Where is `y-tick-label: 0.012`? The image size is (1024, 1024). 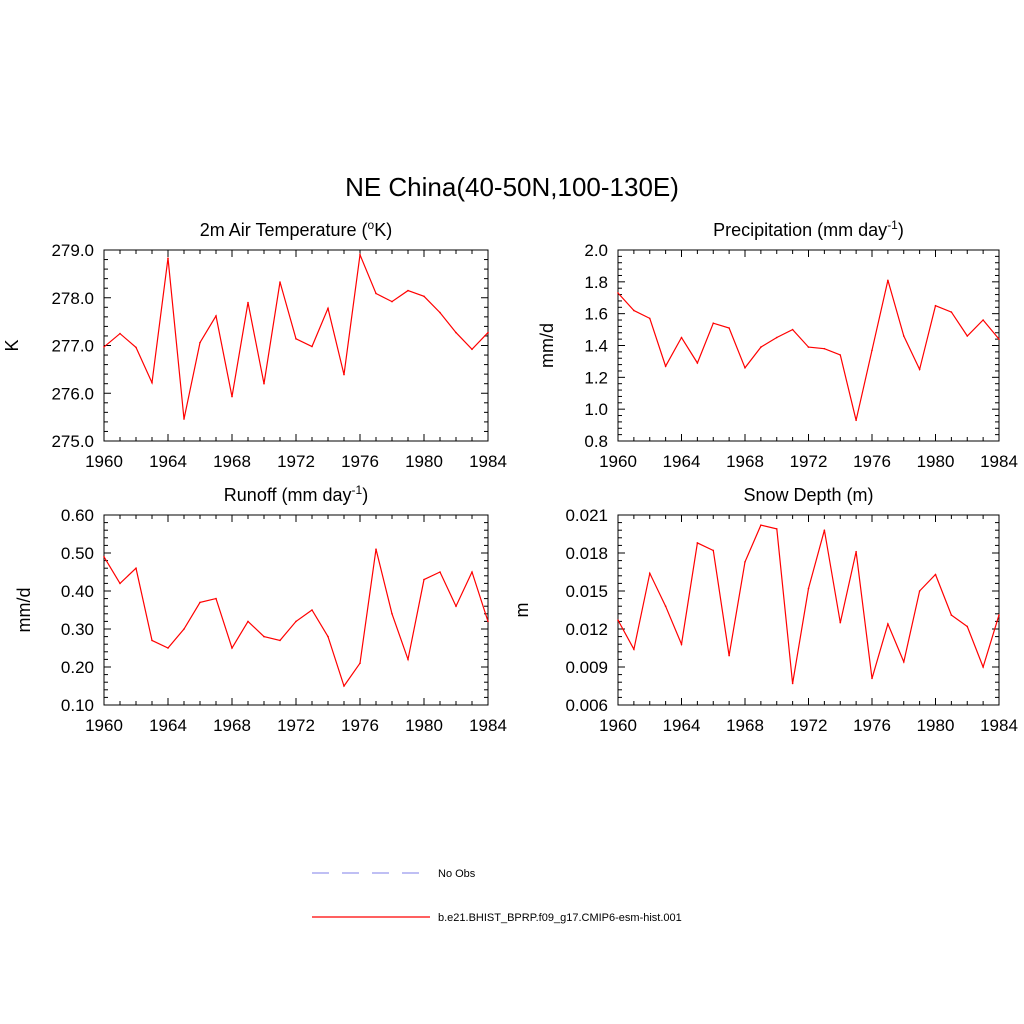 y-tick-label: 0.012 is located at coordinates (586, 629).